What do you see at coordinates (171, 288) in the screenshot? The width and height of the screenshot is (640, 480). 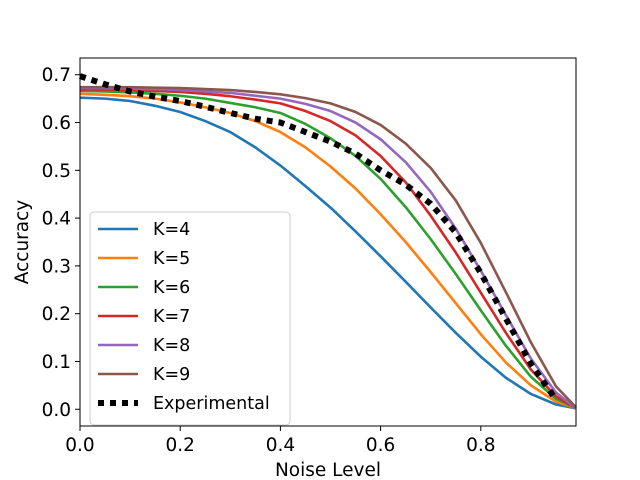 I see `legend-label: K=6` at bounding box center [171, 288].